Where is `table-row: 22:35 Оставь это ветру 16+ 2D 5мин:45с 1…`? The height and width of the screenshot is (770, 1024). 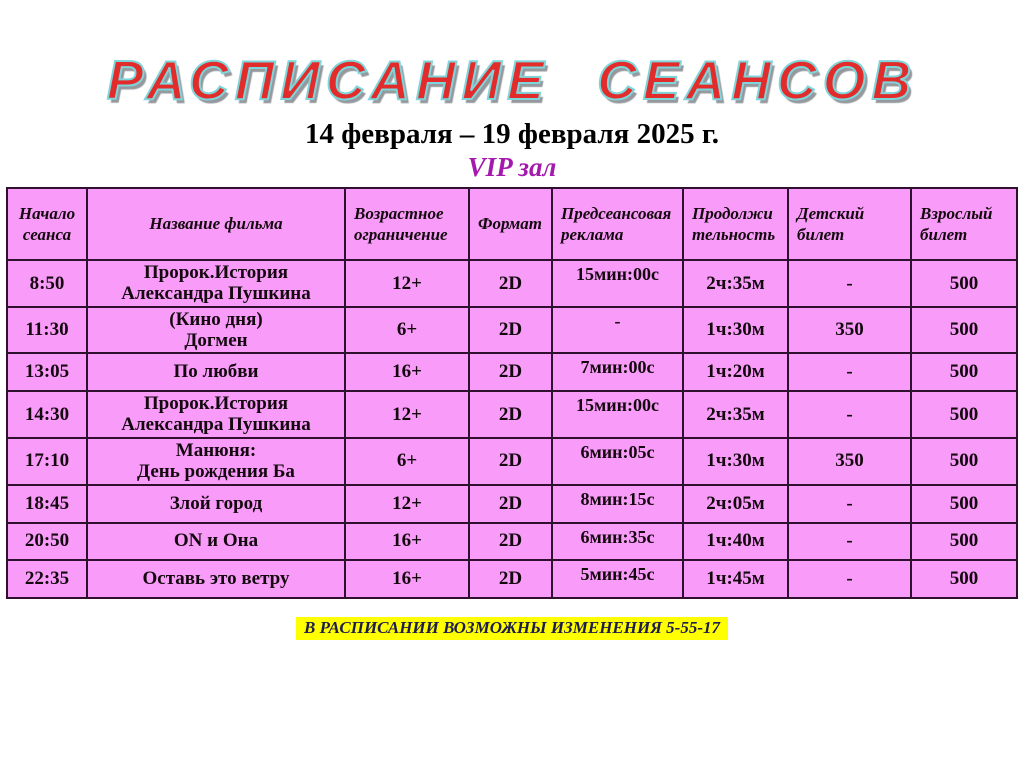
table-row: 22:35 Оставь это ветру 16+ 2D 5мин:45с 1… is located at coordinates (512, 578).